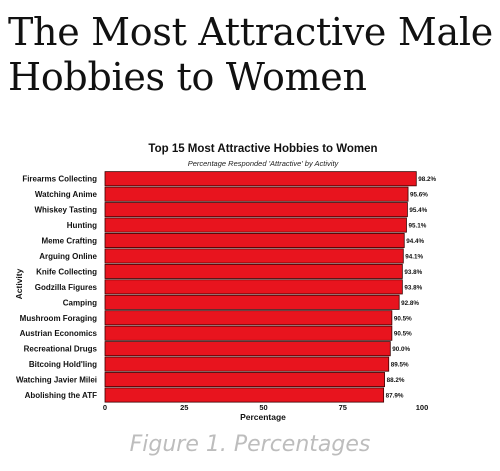 This screenshot has width=500, height=471. What do you see at coordinates (61, 395) in the screenshot?
I see `category-label: Abolishing the ATF` at bounding box center [61, 395].